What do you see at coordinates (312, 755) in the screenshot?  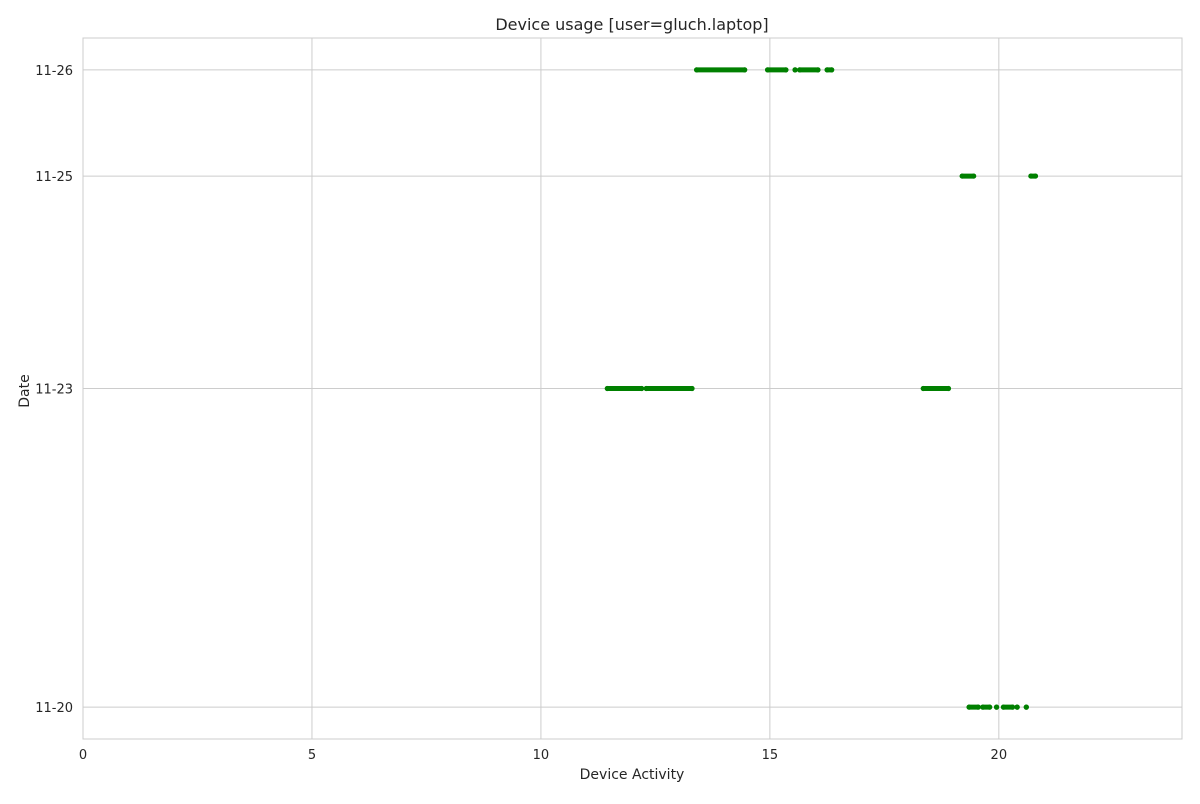 I see `x-tick-label: 5` at bounding box center [312, 755].